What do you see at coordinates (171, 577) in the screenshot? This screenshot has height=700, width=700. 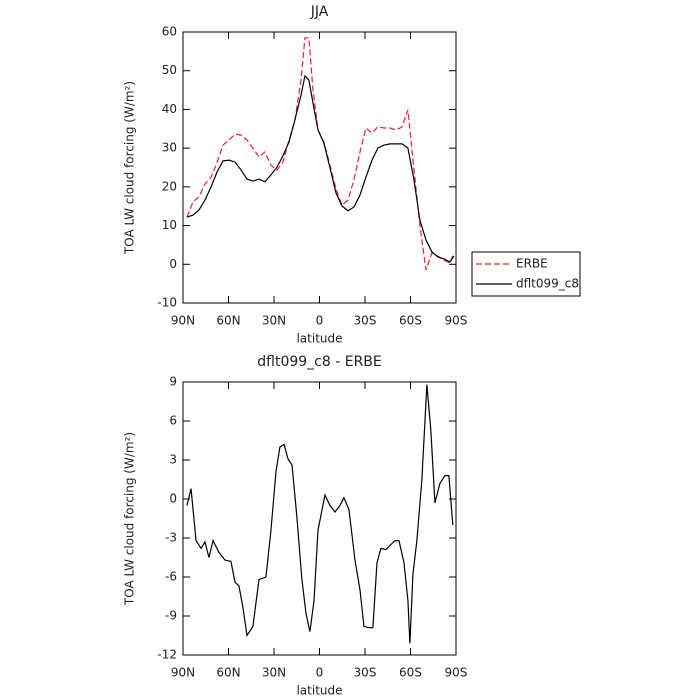 I see `y-tick-label: -6` at bounding box center [171, 577].